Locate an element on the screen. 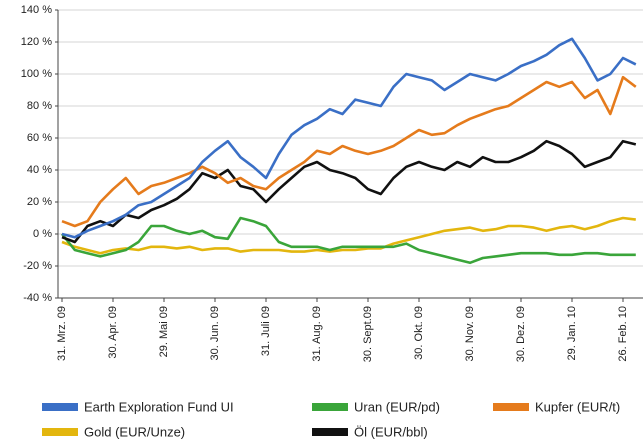 Image resolution: width=643 pixels, height=440 pixels. legend-label: Kupfer (EUR/t) is located at coordinates (577, 406).